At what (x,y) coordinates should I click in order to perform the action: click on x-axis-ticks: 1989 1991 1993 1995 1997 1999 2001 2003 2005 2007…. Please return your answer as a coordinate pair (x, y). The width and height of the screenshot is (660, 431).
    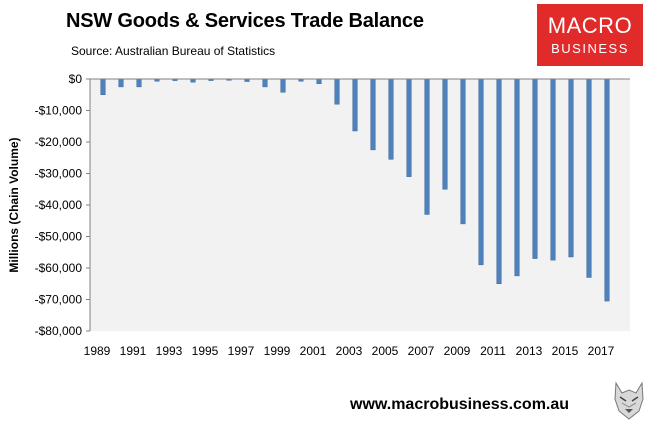
    Looking at the image, I should click on (349, 351).